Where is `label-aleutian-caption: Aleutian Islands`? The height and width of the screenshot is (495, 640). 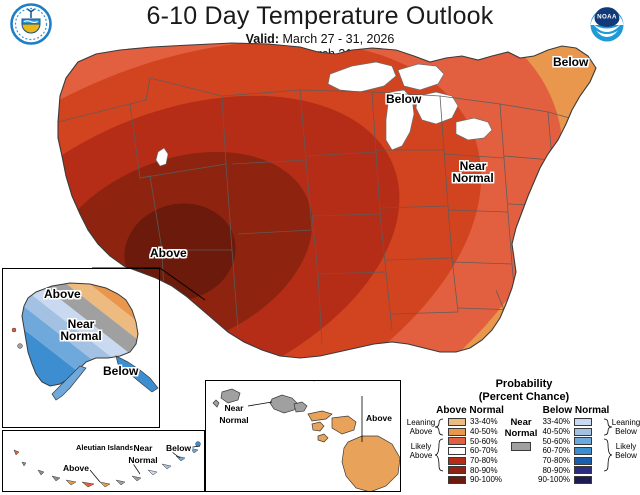
label-aleutian-caption: Aleutian Islands is located at coordinates (105, 447).